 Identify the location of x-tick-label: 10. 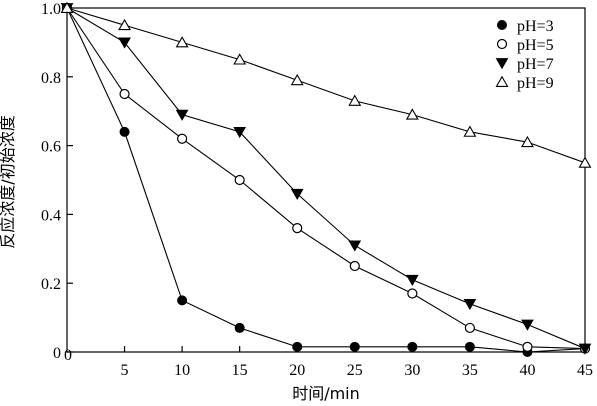
(182, 370).